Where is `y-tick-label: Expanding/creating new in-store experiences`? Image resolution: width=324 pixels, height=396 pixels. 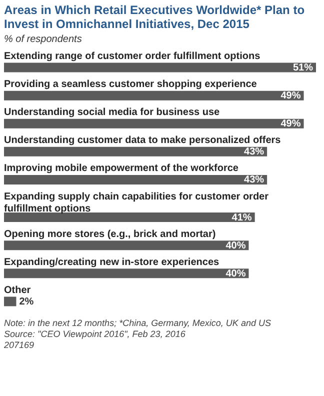
y-tick-label: Expanding/creating new in-store experiences is located at coordinates (112, 262).